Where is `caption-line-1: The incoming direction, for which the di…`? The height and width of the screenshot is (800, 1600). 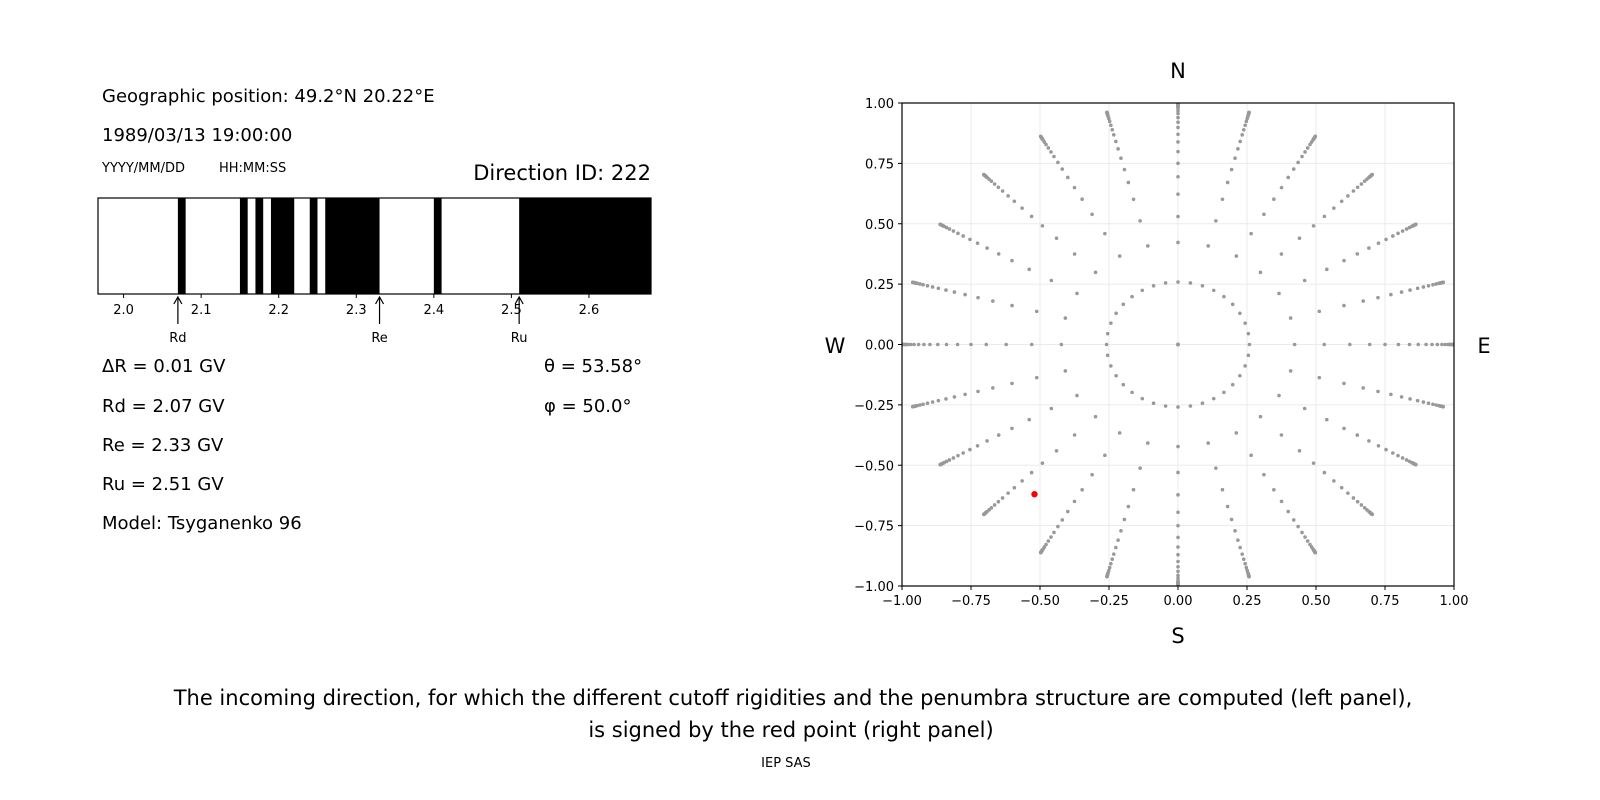
caption-line-1: The incoming direction, for which the di… is located at coordinates (793, 698).